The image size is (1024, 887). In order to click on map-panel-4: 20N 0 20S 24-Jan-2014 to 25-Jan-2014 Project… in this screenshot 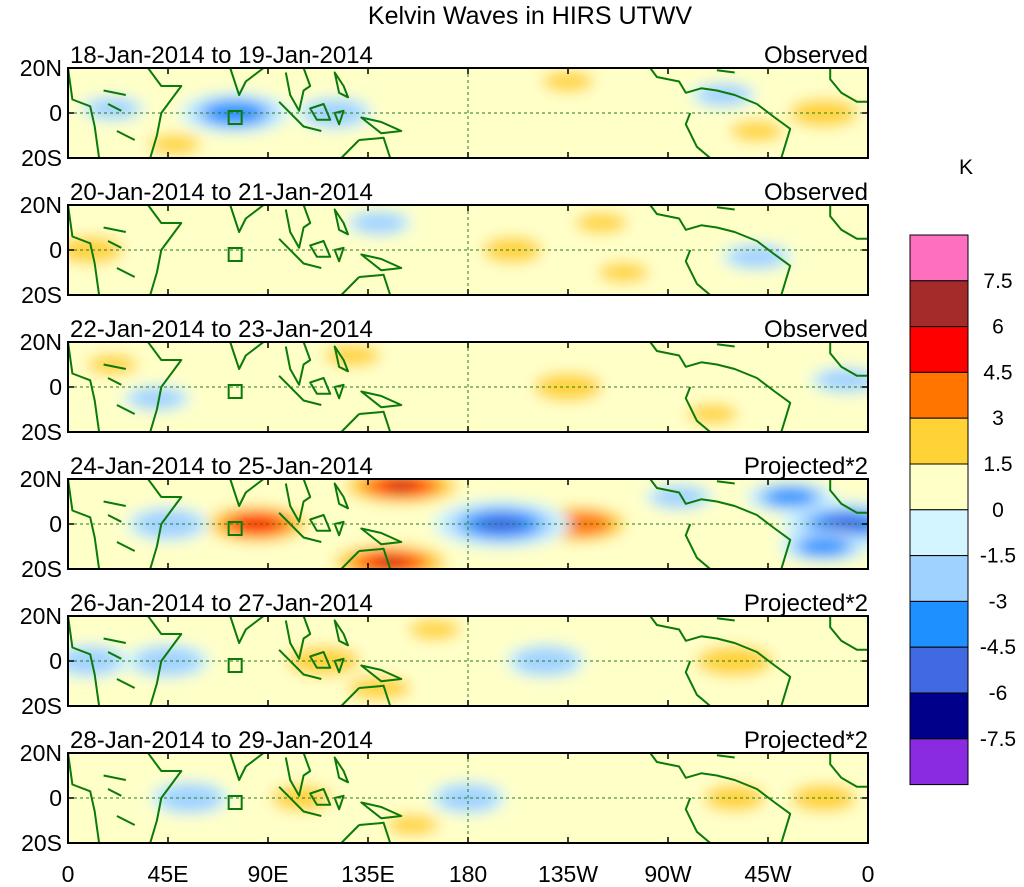, I will do `click(444, 517)`.